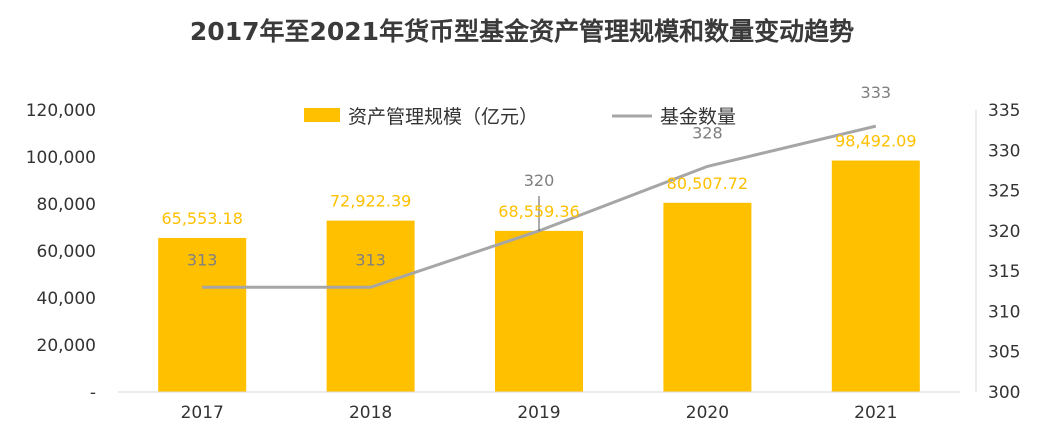  Describe the element at coordinates (707, 132) in the screenshot. I see `line-data-label: 328` at that location.